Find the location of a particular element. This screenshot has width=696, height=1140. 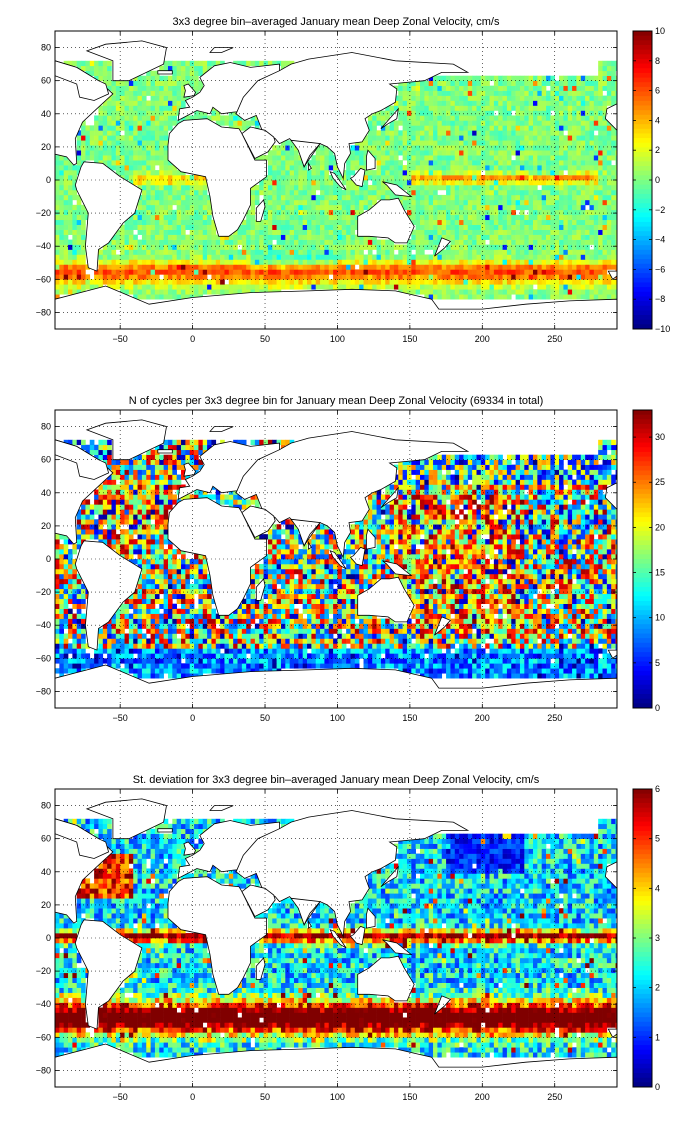

colorbar-tick-label: −8 is located at coordinates (660, 299).